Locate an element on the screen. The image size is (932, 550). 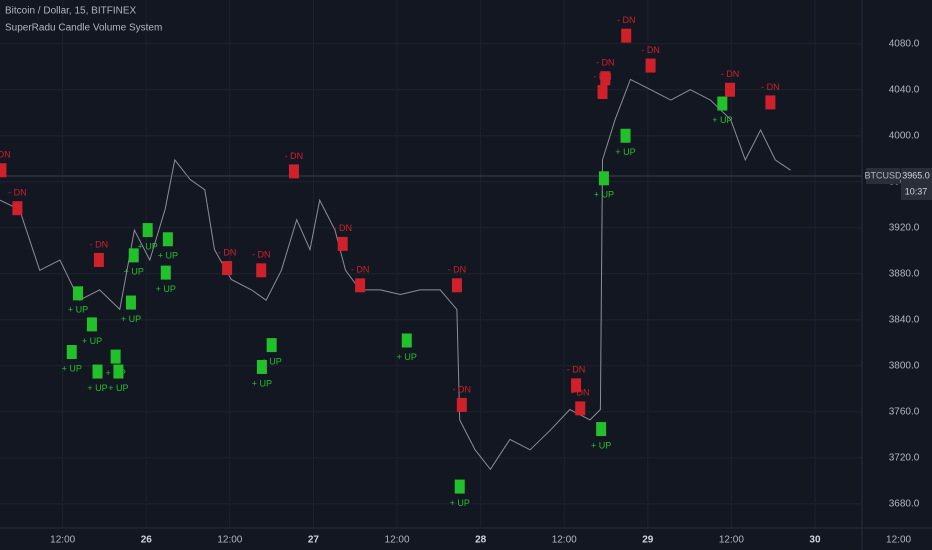
x-tick-label: 28 is located at coordinates (481, 540).